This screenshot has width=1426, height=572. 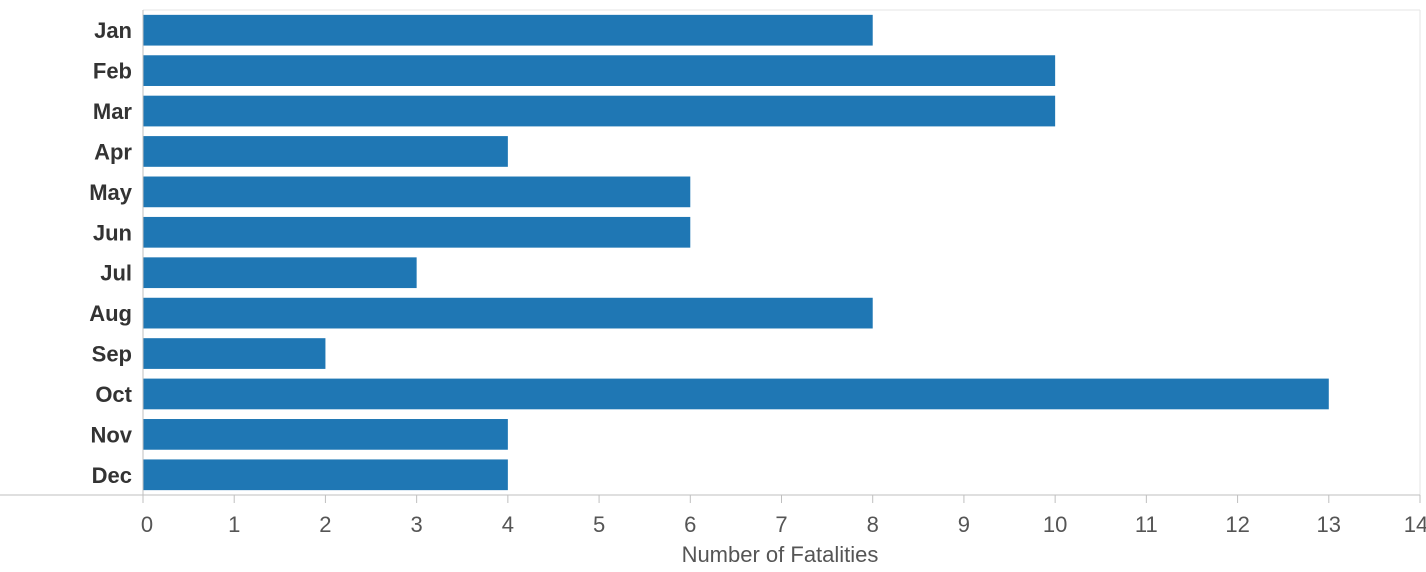 What do you see at coordinates (508, 524) in the screenshot?
I see `x-tick-label-4: 4` at bounding box center [508, 524].